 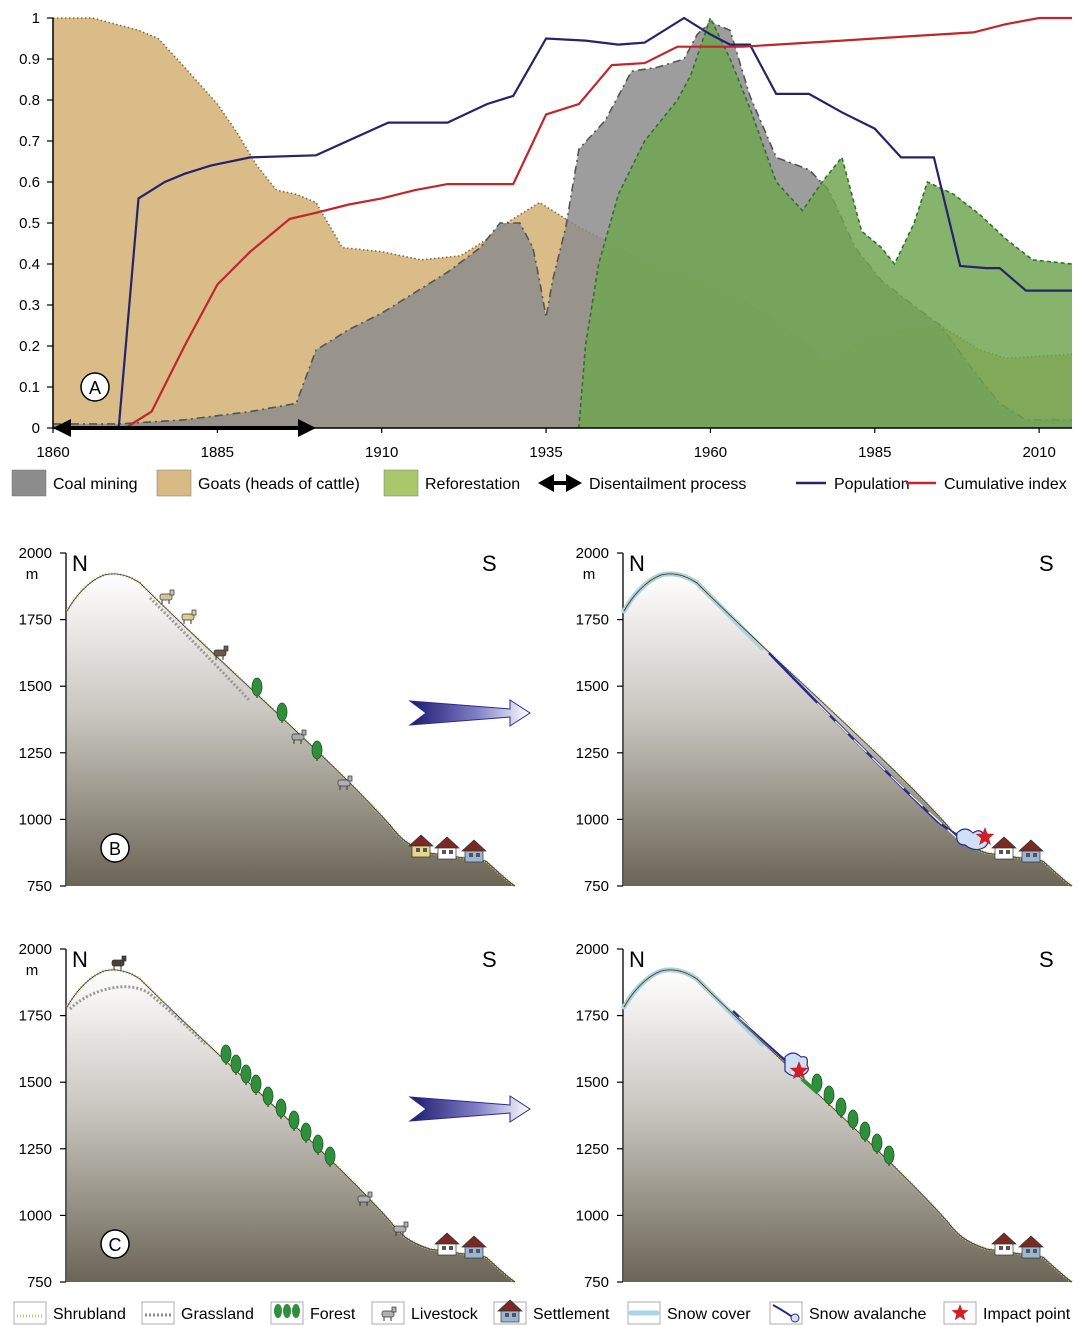 I want to click on x-ticks: 1860 1885 1910 1935 1960 1985 2010, so click(x=546, y=444).